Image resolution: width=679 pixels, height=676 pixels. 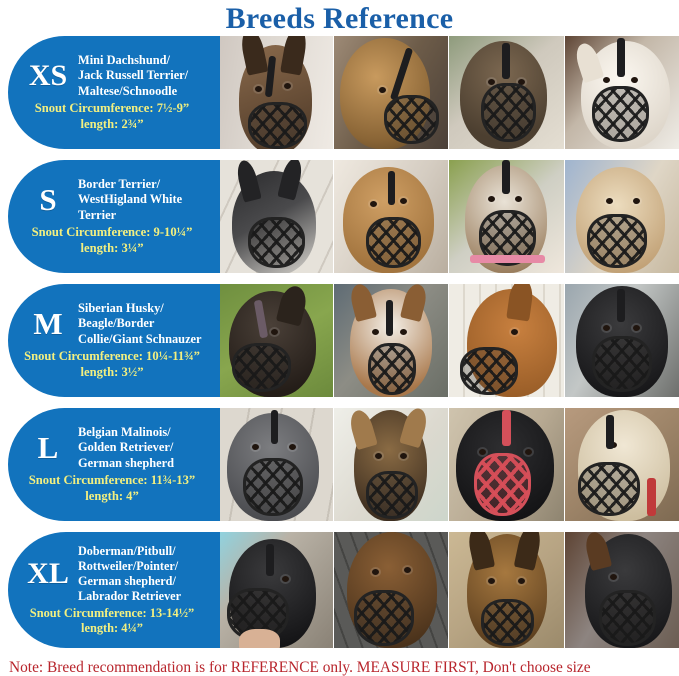 I want to click on breed-line: Border Terrier/, so click(x=119, y=183).